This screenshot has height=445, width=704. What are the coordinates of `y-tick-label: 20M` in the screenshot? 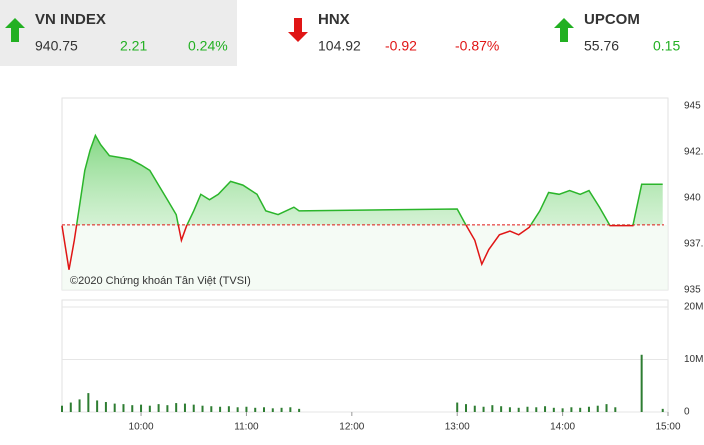 It's located at (693, 307).